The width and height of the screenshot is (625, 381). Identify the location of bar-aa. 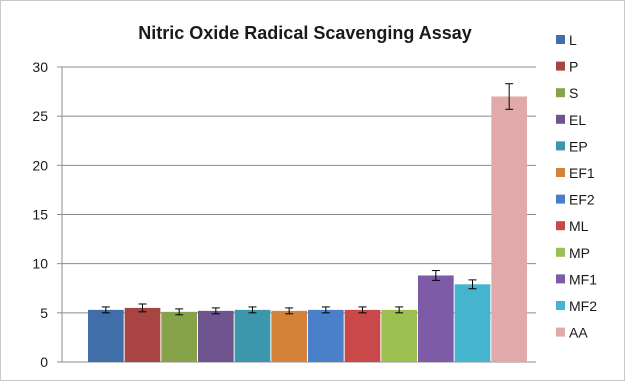
(509, 229).